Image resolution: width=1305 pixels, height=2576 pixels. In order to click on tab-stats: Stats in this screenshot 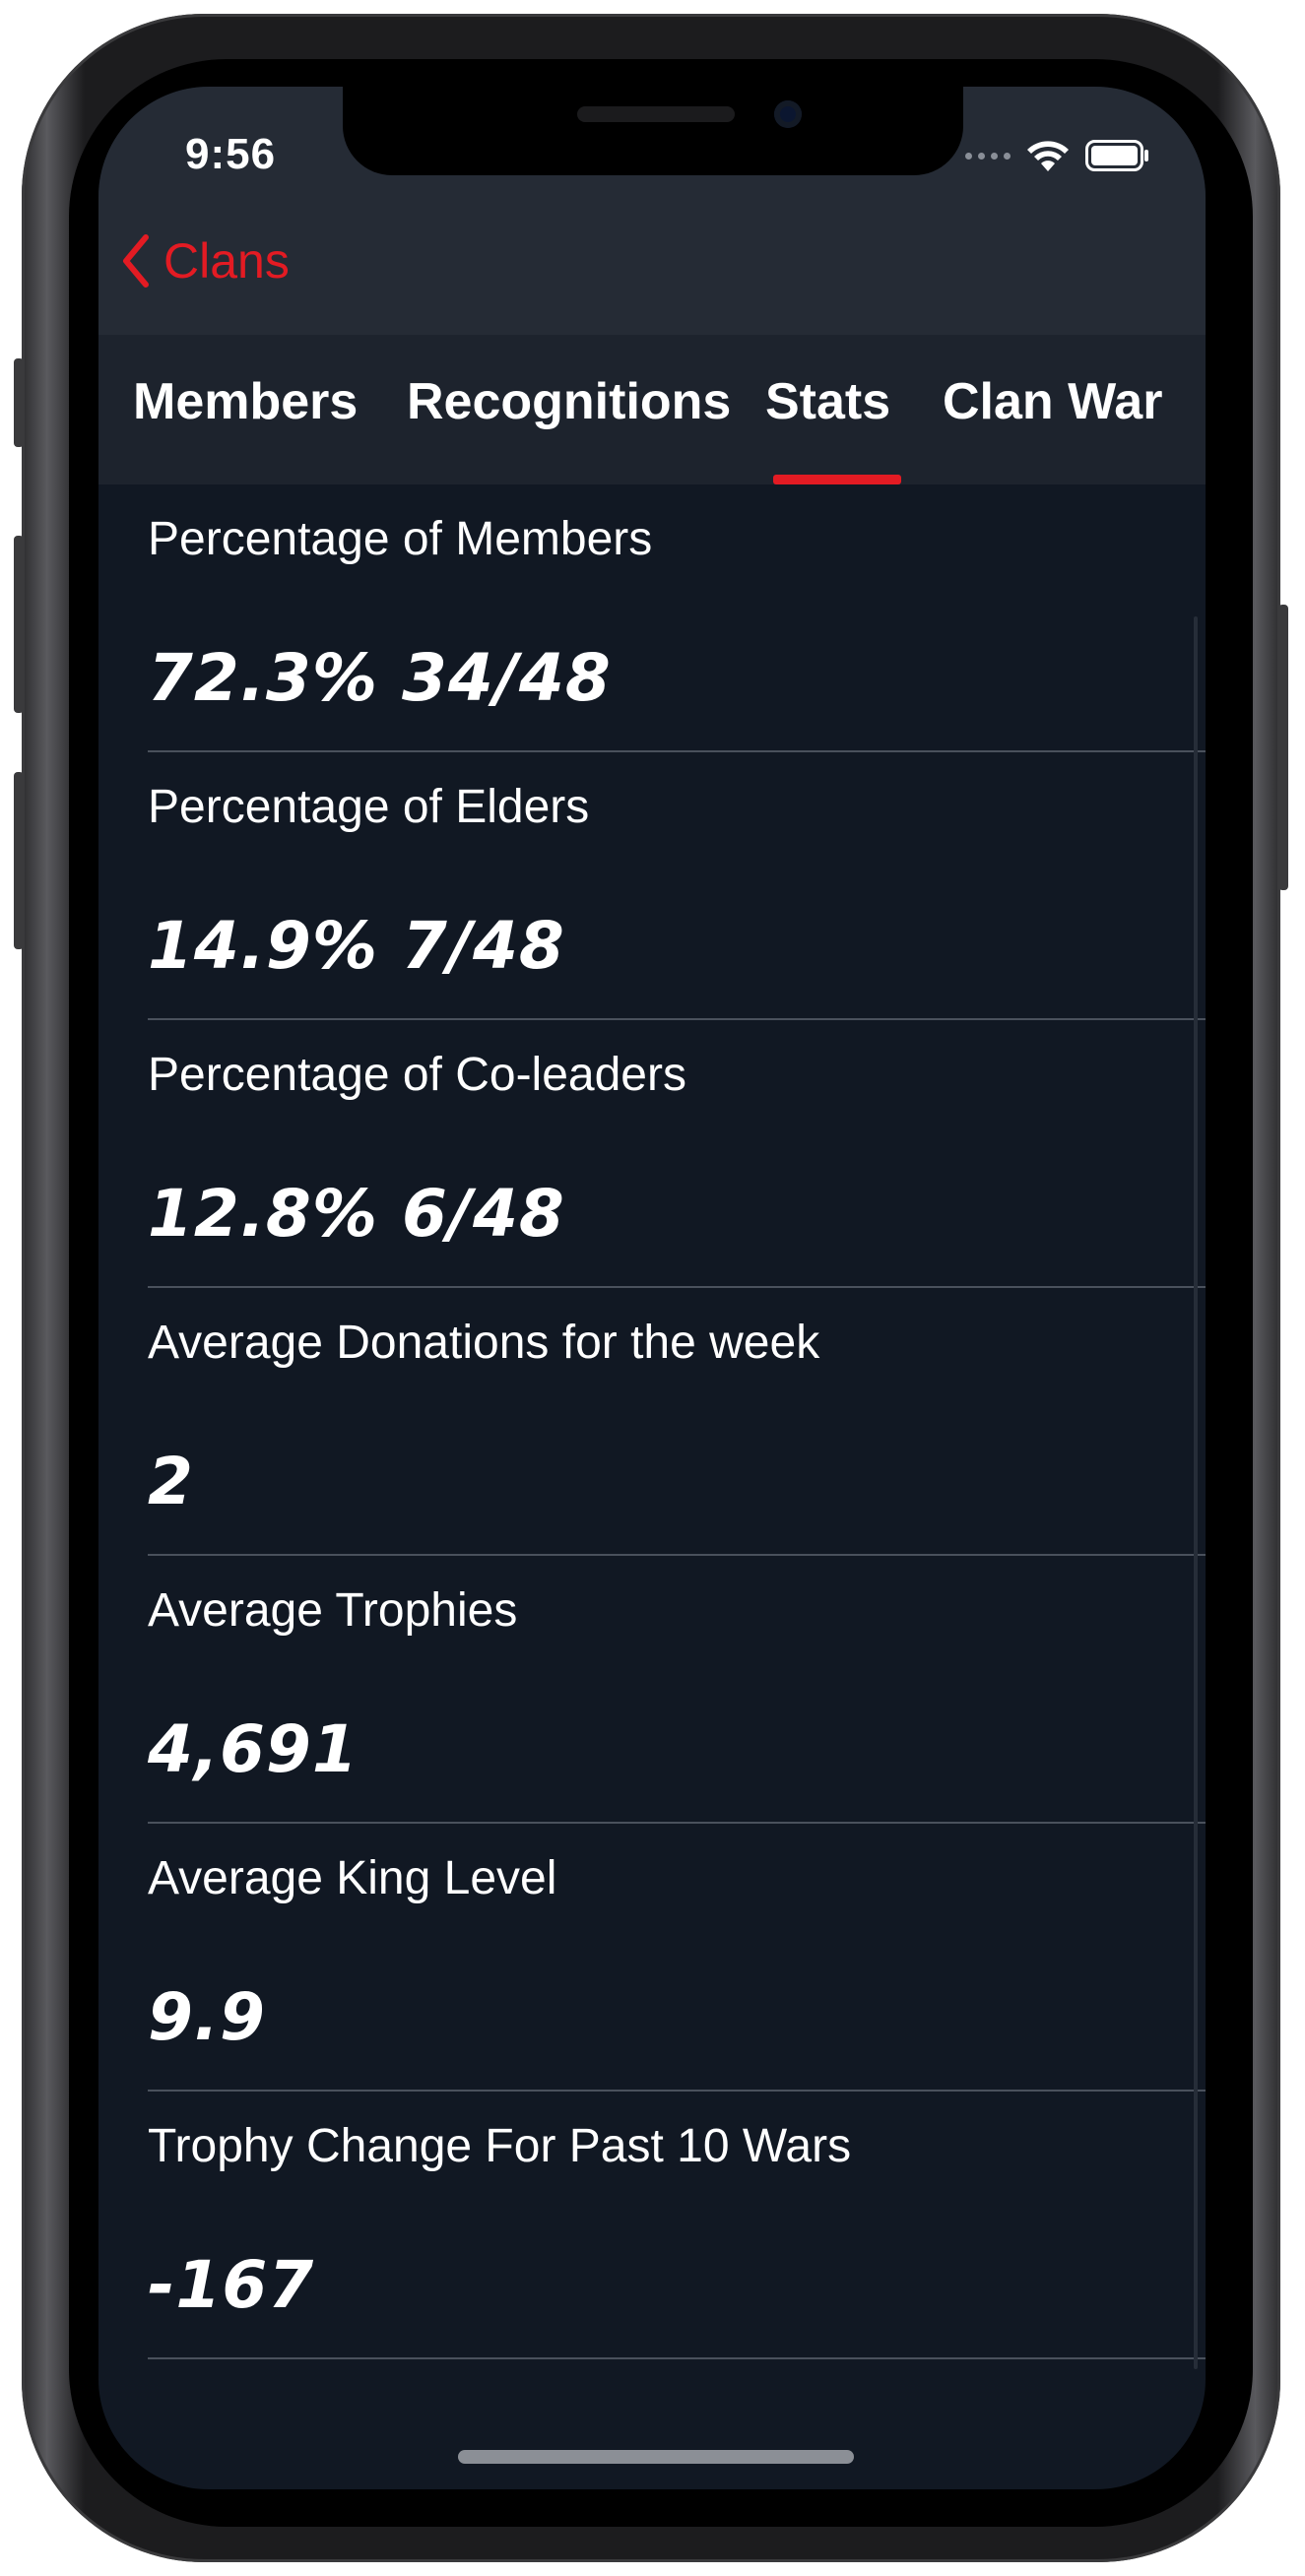, I will do `click(828, 401)`.